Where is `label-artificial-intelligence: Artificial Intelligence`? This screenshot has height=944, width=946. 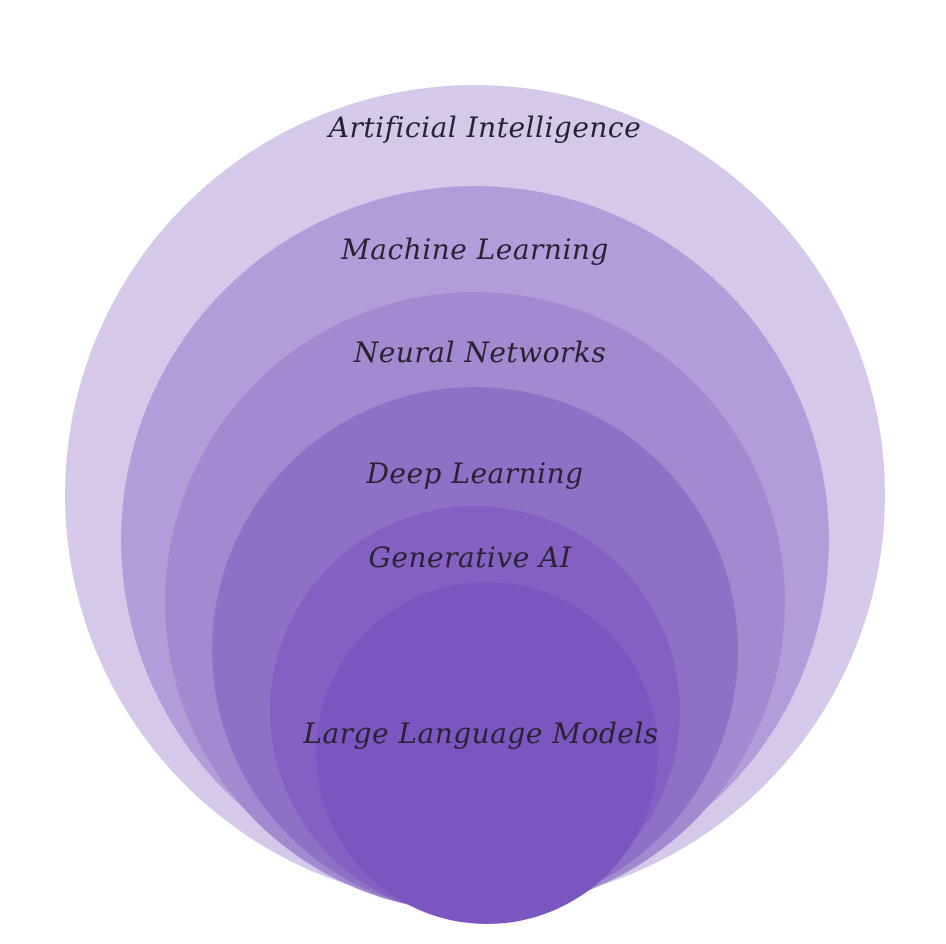
label-artificial-intelligence: Artificial Intelligence is located at coordinates (483, 127).